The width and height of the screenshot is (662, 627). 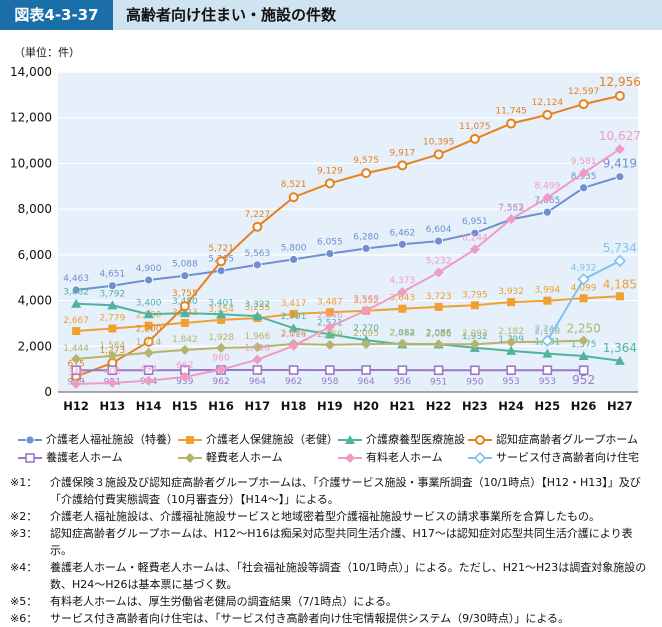 I want to click on figure-label: 図表4-3-37, so click(x=56, y=15).